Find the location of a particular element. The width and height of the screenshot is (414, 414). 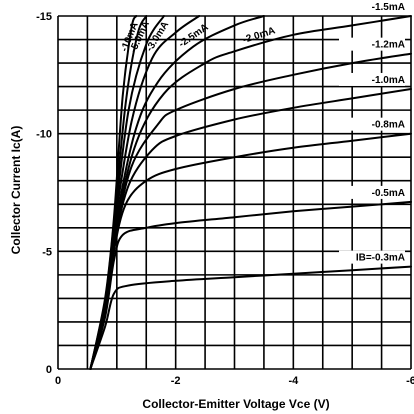

y-tick-label: 0 is located at coordinates (49, 370).